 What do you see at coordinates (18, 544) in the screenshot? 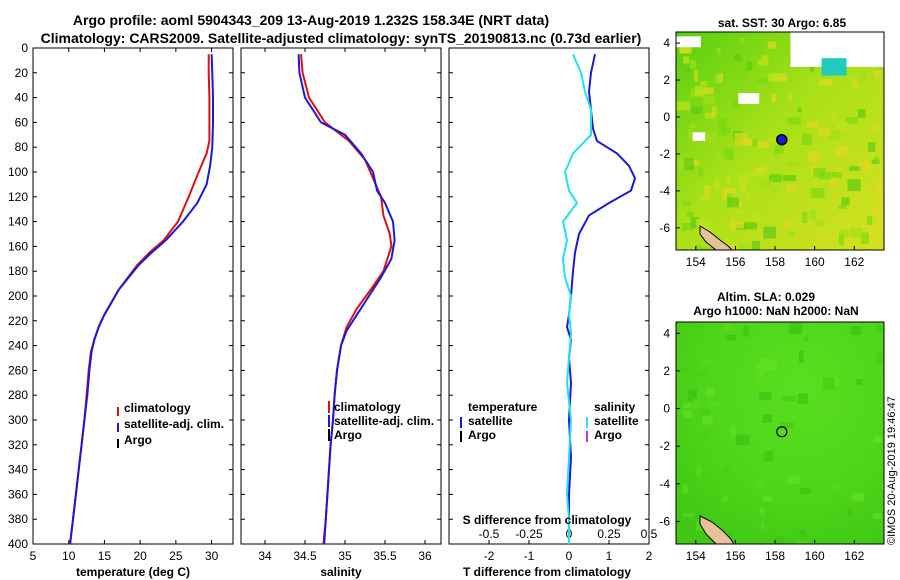
I see `y-tick-label: 400` at bounding box center [18, 544].